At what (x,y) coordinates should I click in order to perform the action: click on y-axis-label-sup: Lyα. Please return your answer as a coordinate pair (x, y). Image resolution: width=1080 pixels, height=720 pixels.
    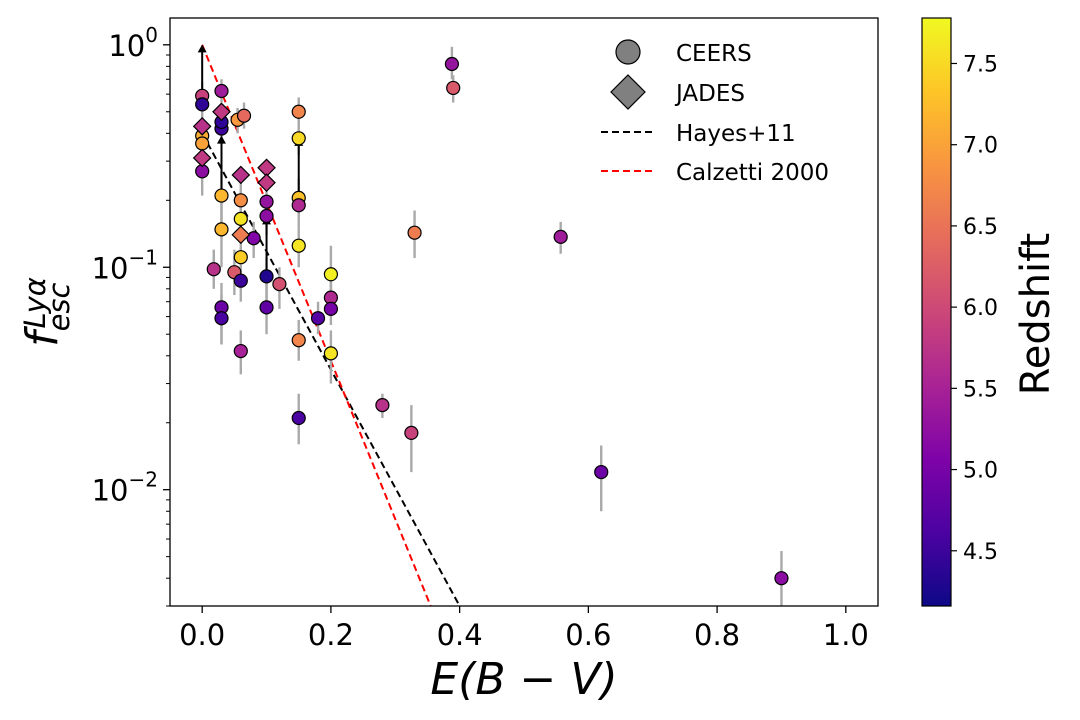
    Looking at the image, I should click on (35, 302).